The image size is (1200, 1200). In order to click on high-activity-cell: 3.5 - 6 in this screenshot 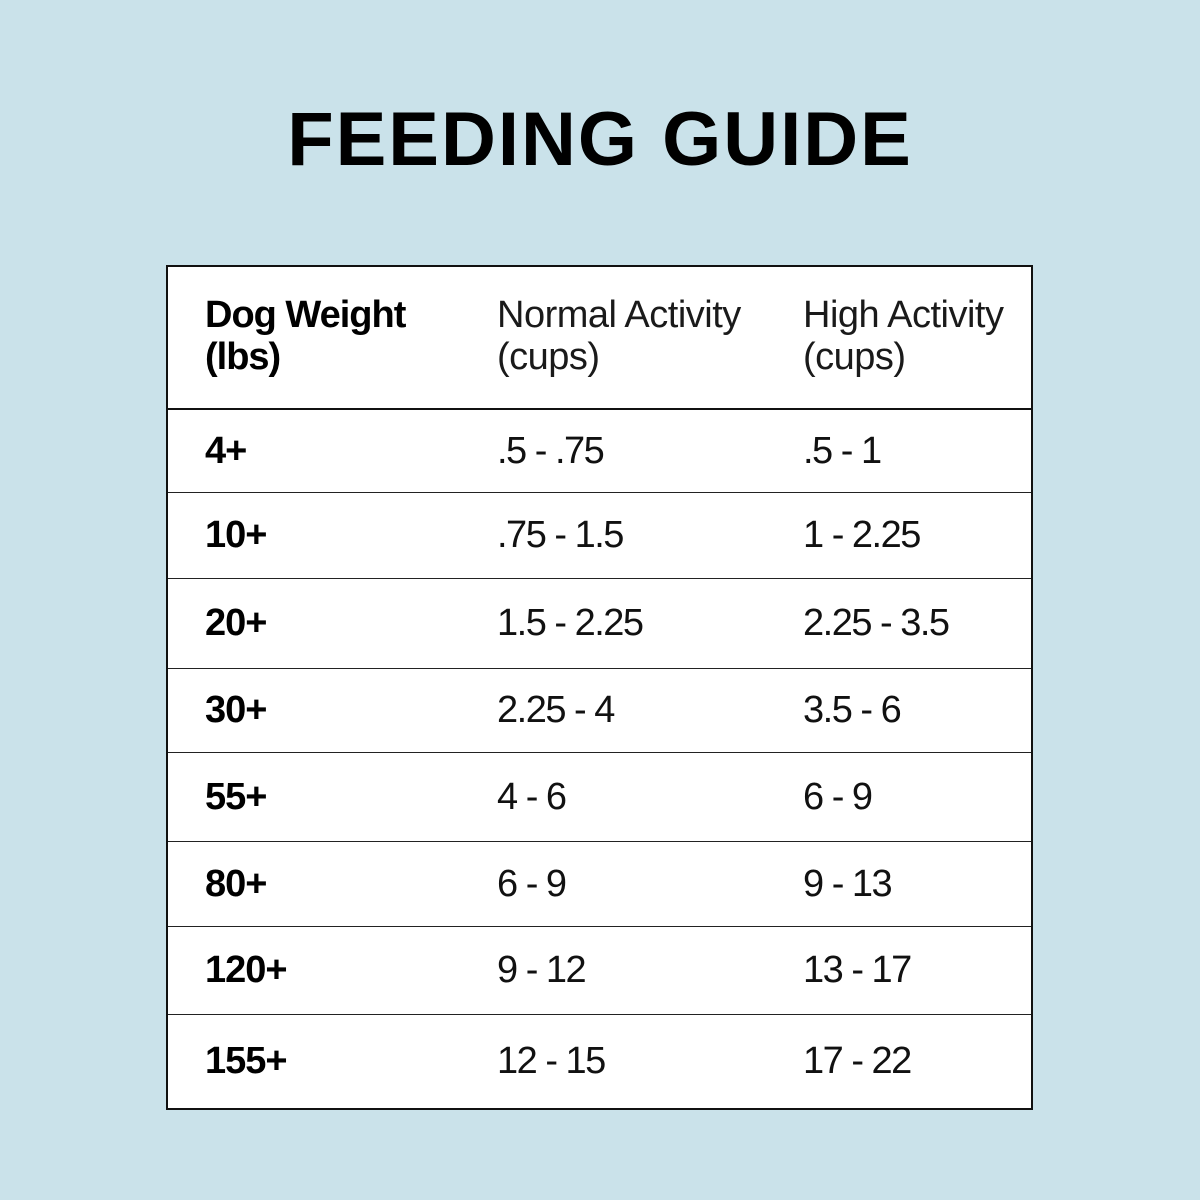, I will do `click(852, 710)`.